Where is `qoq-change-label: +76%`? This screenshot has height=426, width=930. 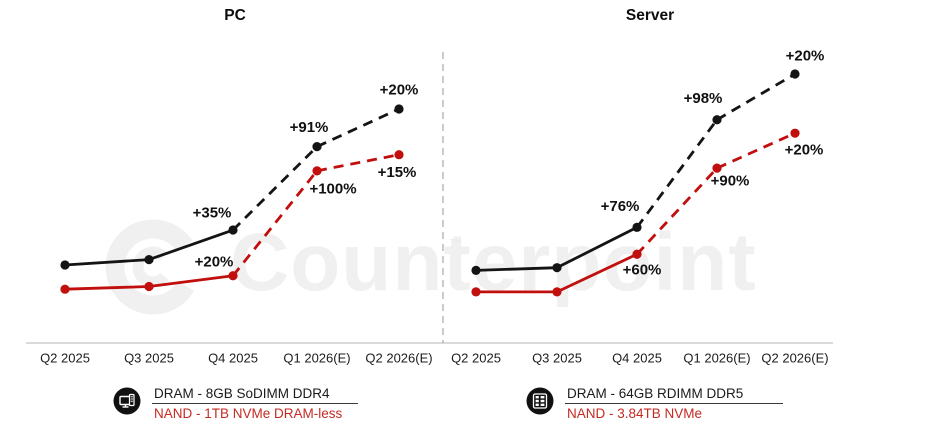
qoq-change-label: +76% is located at coordinates (620, 206).